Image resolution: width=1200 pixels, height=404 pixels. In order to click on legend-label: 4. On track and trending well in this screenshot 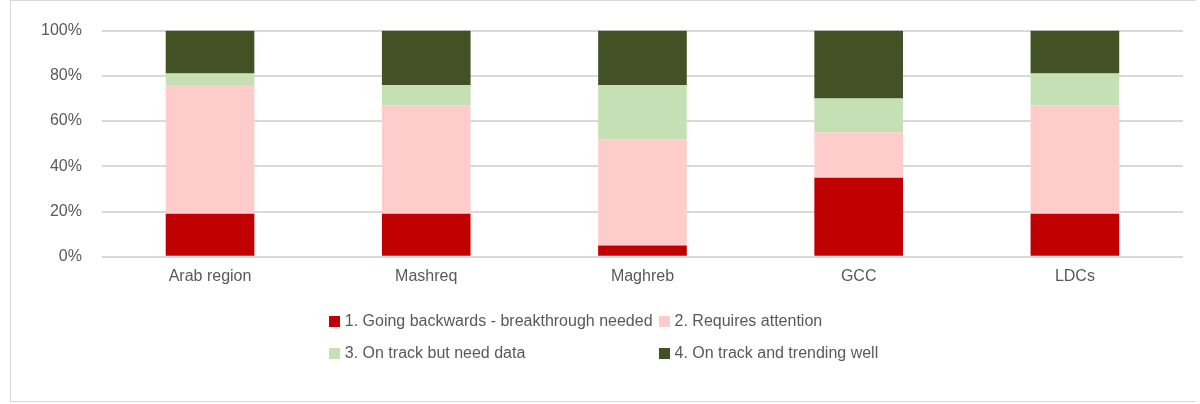, I will do `click(776, 353)`.